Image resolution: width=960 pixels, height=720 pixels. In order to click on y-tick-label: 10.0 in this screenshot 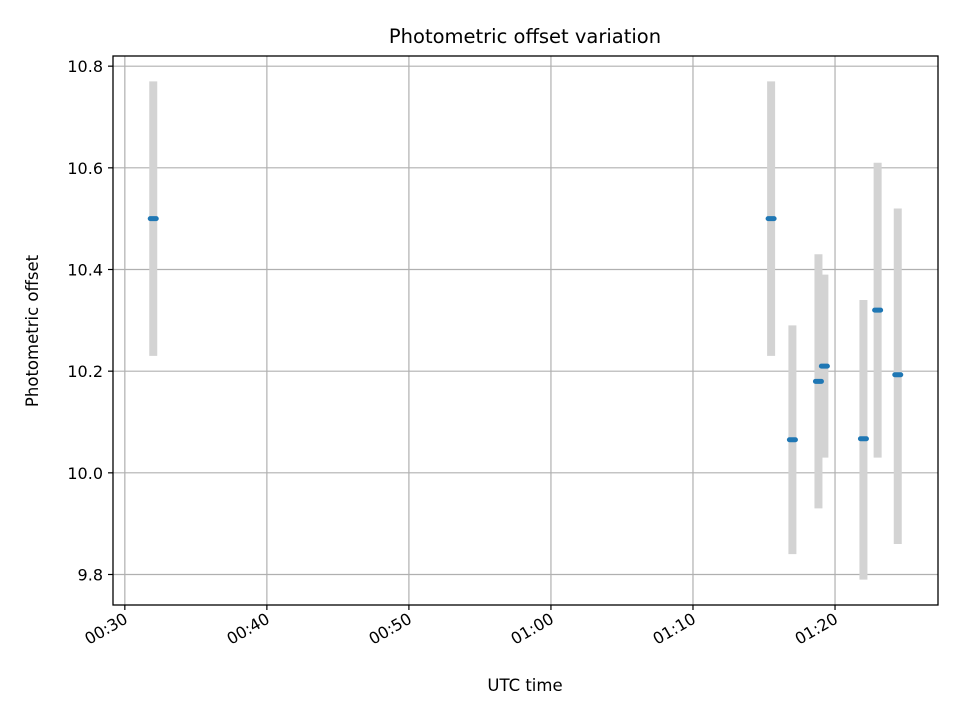, I will do `click(85, 473)`.